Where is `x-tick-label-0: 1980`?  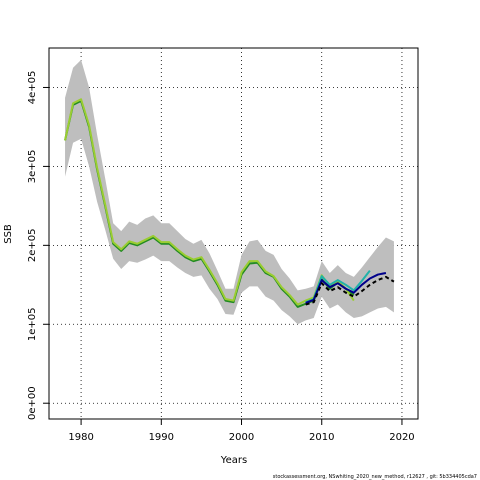 x-tick-label-0: 1980 is located at coordinates (80, 437).